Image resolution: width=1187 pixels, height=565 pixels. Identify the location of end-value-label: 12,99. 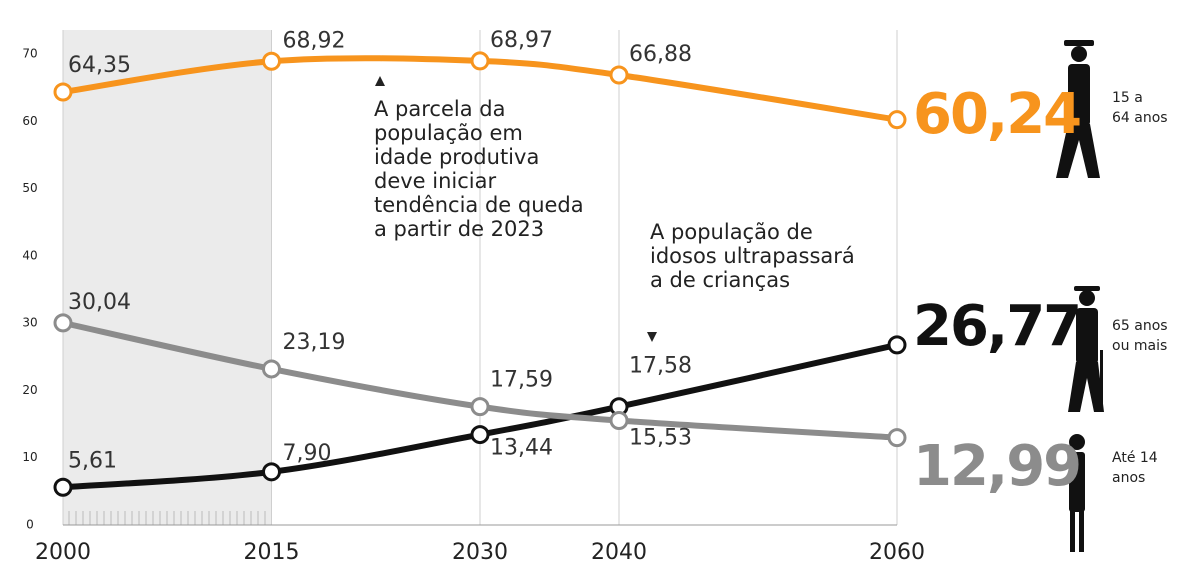
(996, 466).